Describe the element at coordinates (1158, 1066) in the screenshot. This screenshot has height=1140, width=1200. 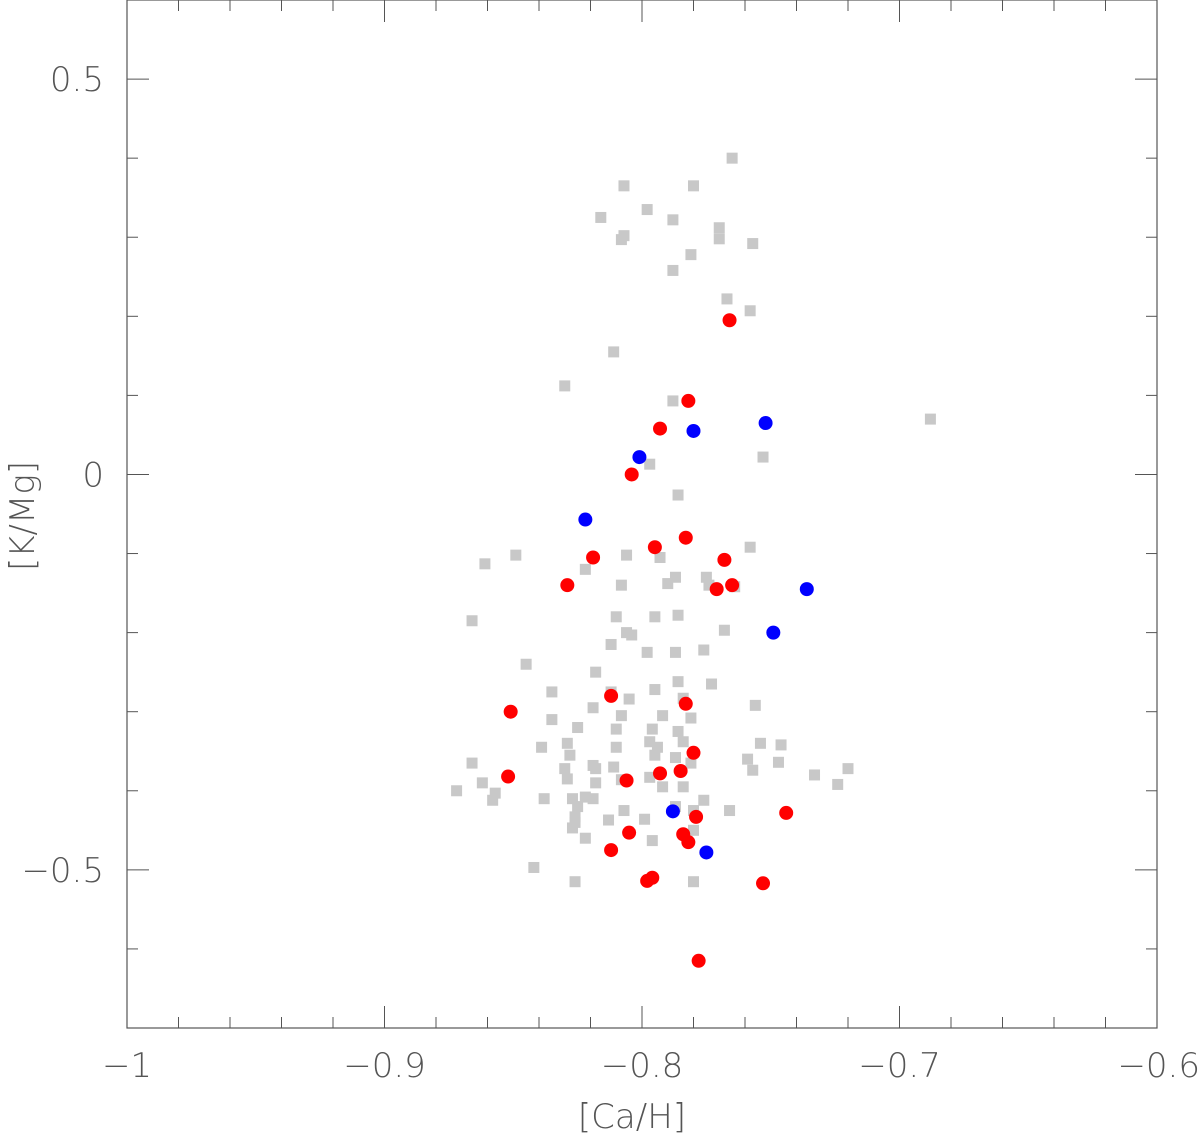
I see `x-tick-label: −0.6` at that location.